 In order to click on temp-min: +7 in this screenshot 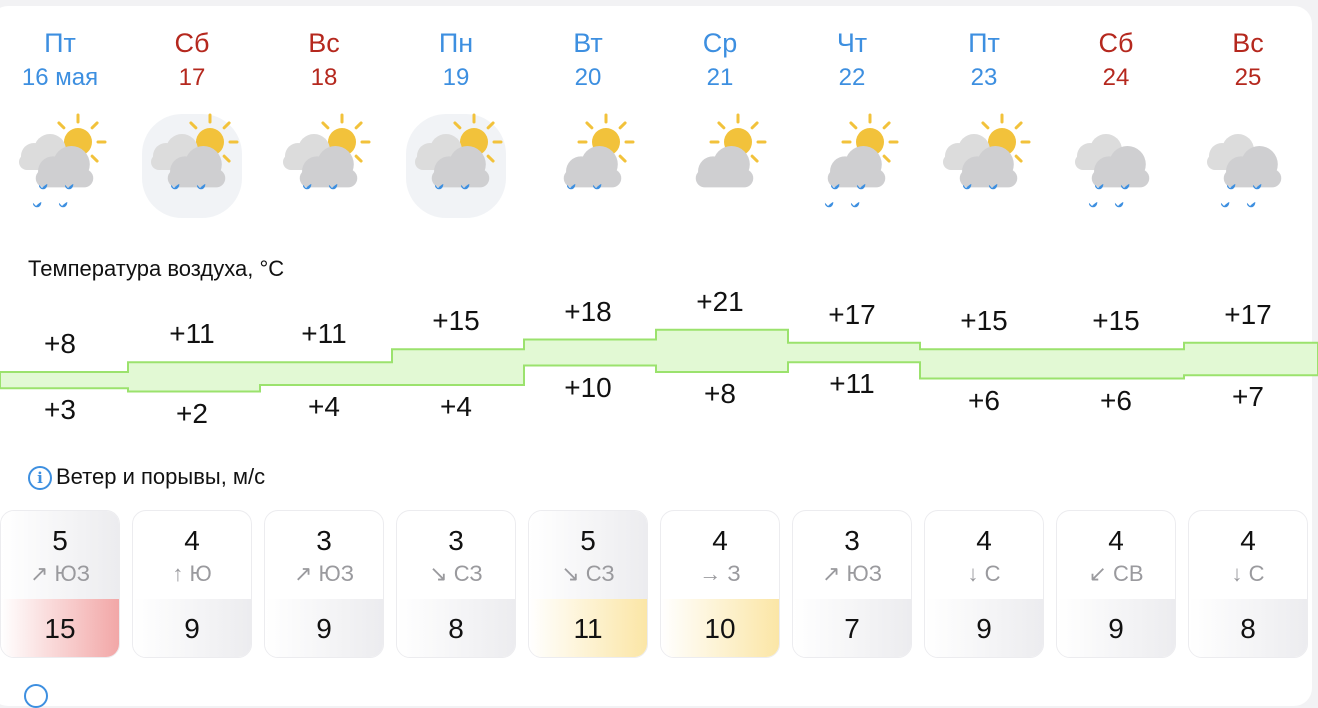, I will do `click(1248, 397)`.